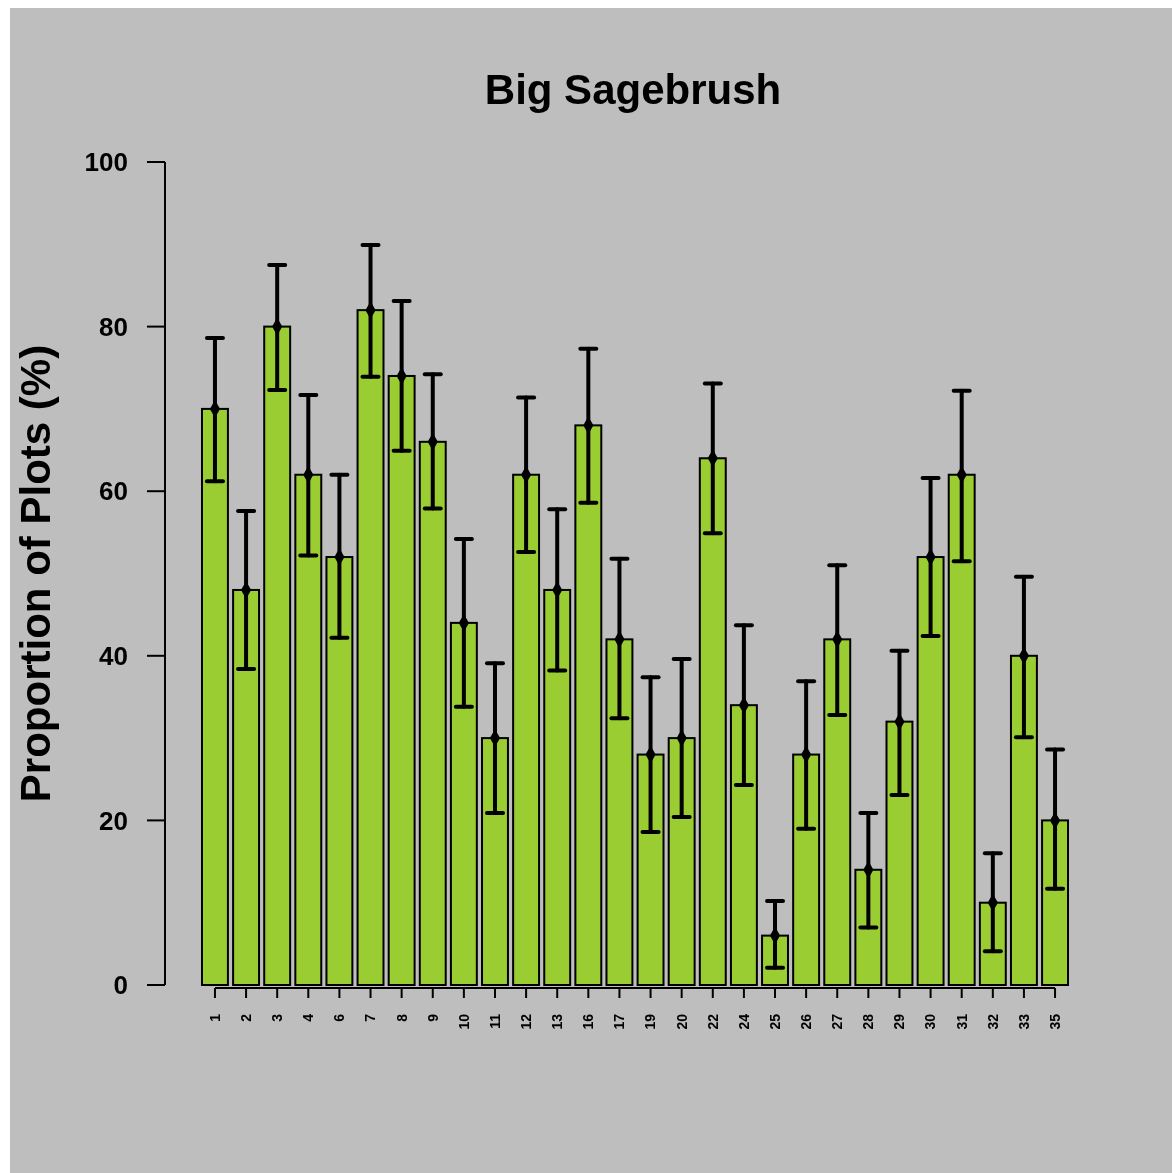  Describe the element at coordinates (681, 1021) in the screenshot. I see `x-tick-label: 20` at that location.